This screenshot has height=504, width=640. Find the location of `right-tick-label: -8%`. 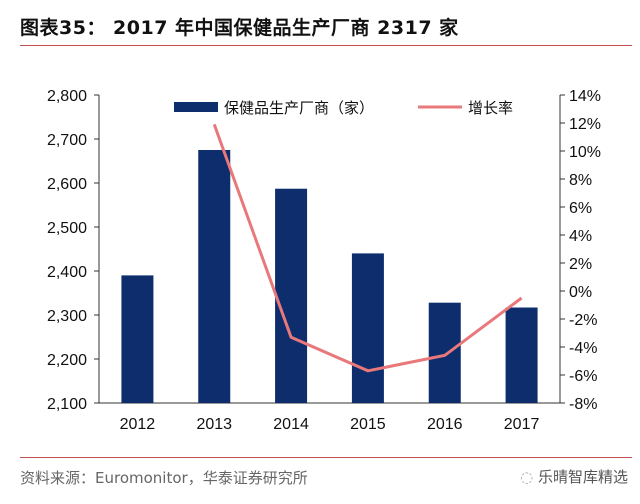

right-tick-label: -8% is located at coordinates (583, 404).